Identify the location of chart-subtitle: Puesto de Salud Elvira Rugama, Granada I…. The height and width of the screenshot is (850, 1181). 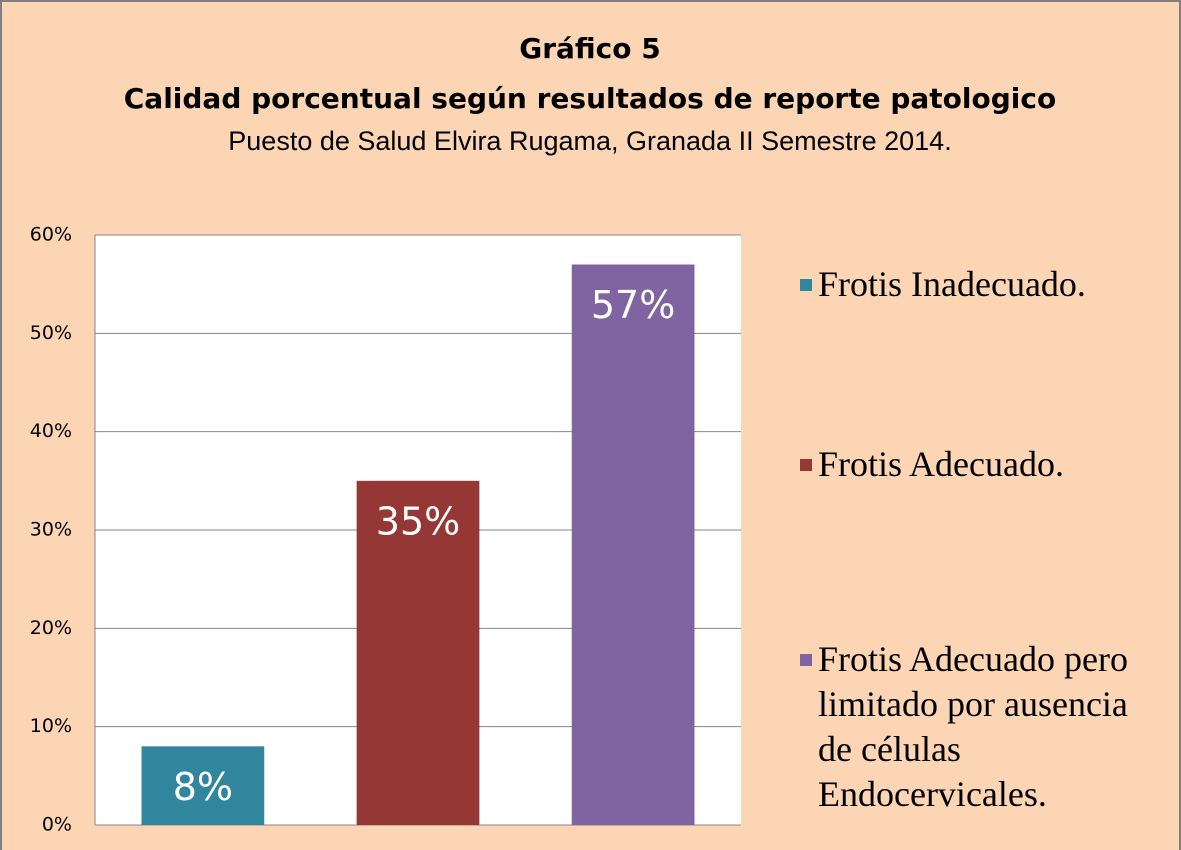
(589, 141).